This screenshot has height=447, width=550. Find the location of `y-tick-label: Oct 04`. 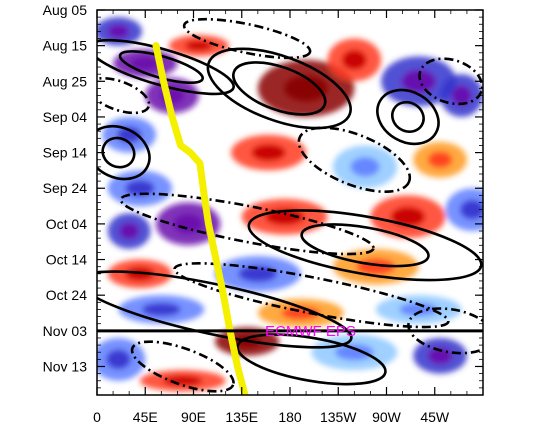

y-tick-label: Oct 04 is located at coordinates (66, 224).